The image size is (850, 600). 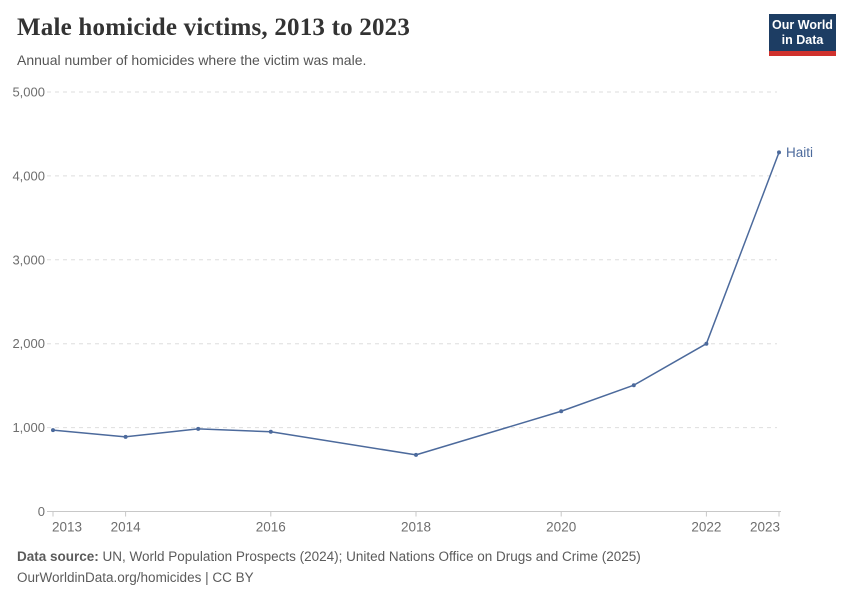 I want to click on y-tick-label: 3,000, so click(x=28, y=259).